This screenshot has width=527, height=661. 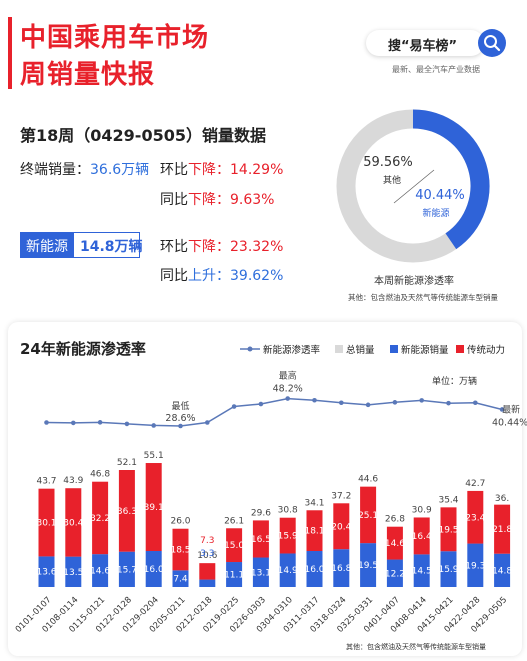 I want to click on terminal-sales: 终端销量：36.6万辆, so click(x=84, y=169).